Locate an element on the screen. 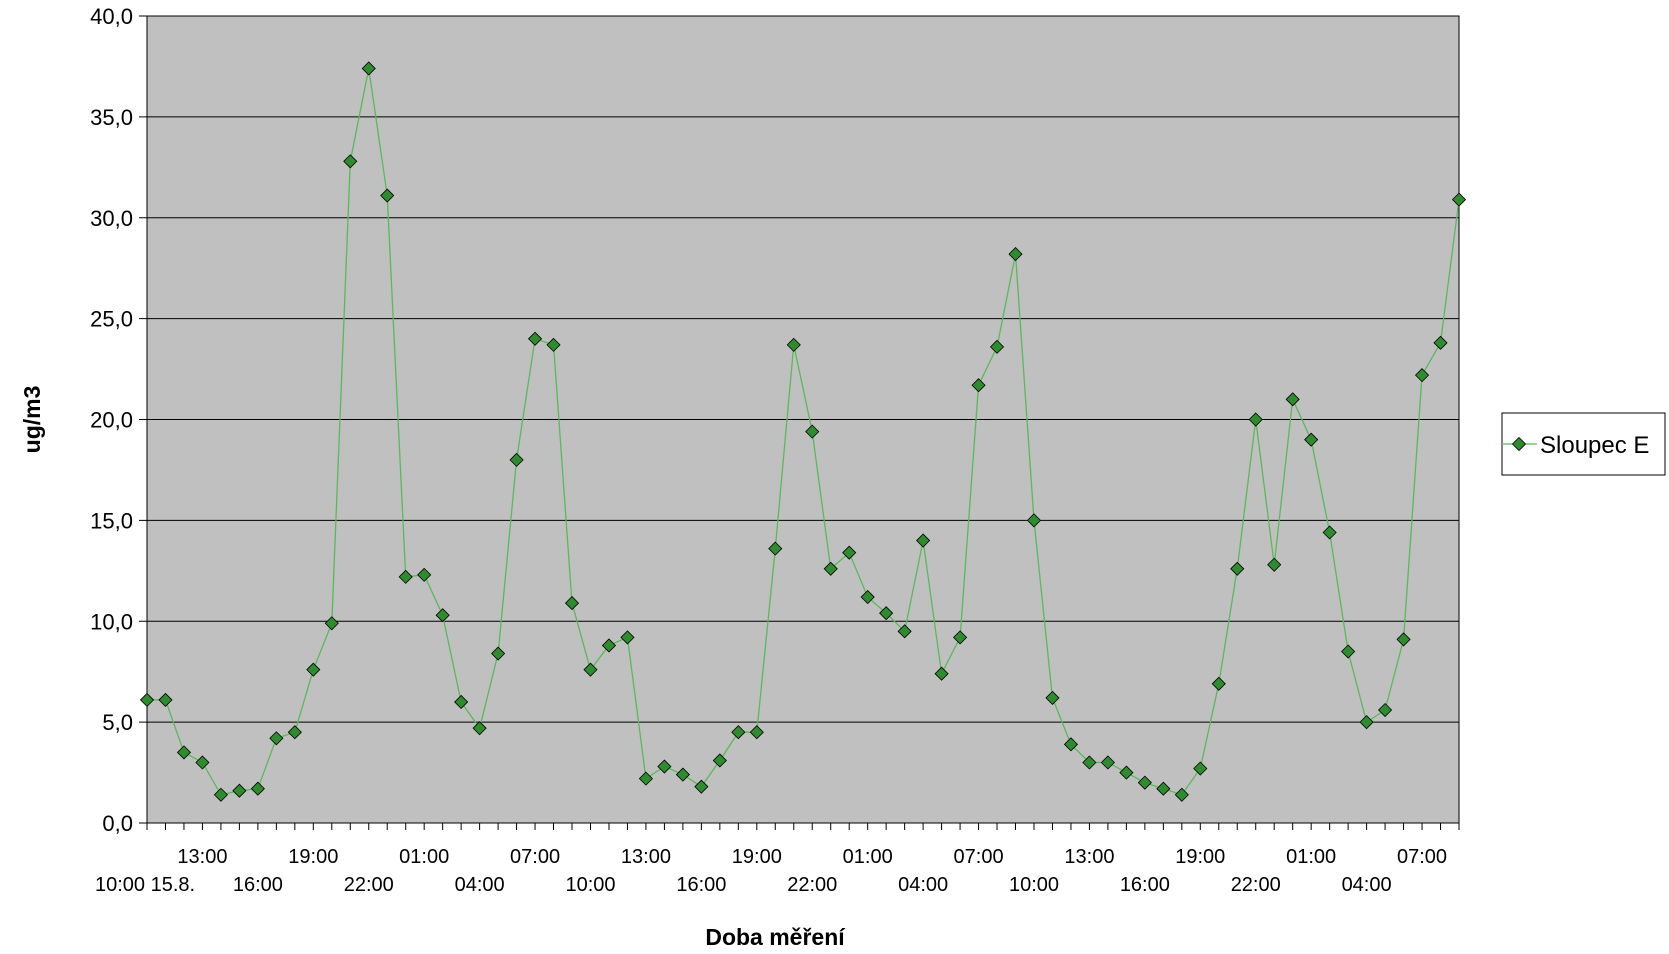 The image size is (1669, 954). legend: Sloupec E is located at coordinates (1583, 444).